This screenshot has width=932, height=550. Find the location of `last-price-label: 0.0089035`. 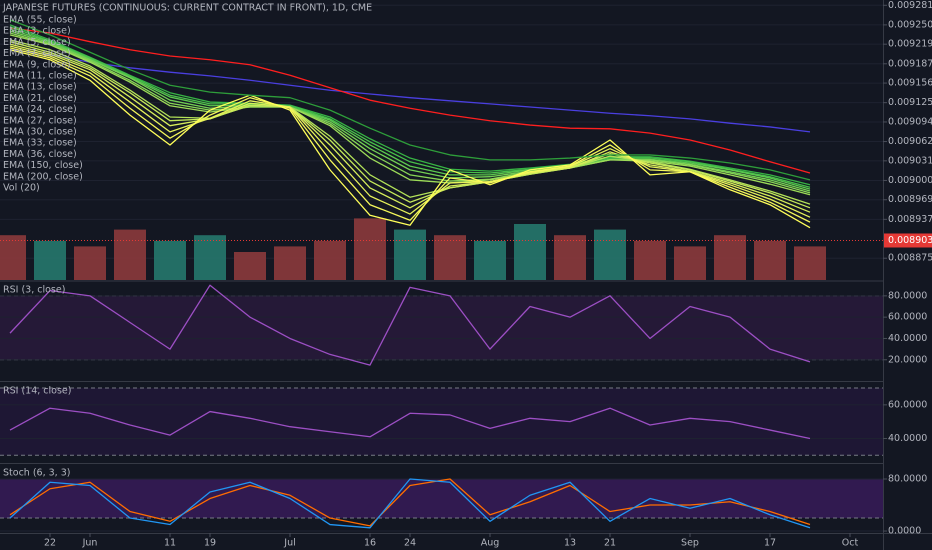

last-price-label: 0.0089035 is located at coordinates (910, 240).